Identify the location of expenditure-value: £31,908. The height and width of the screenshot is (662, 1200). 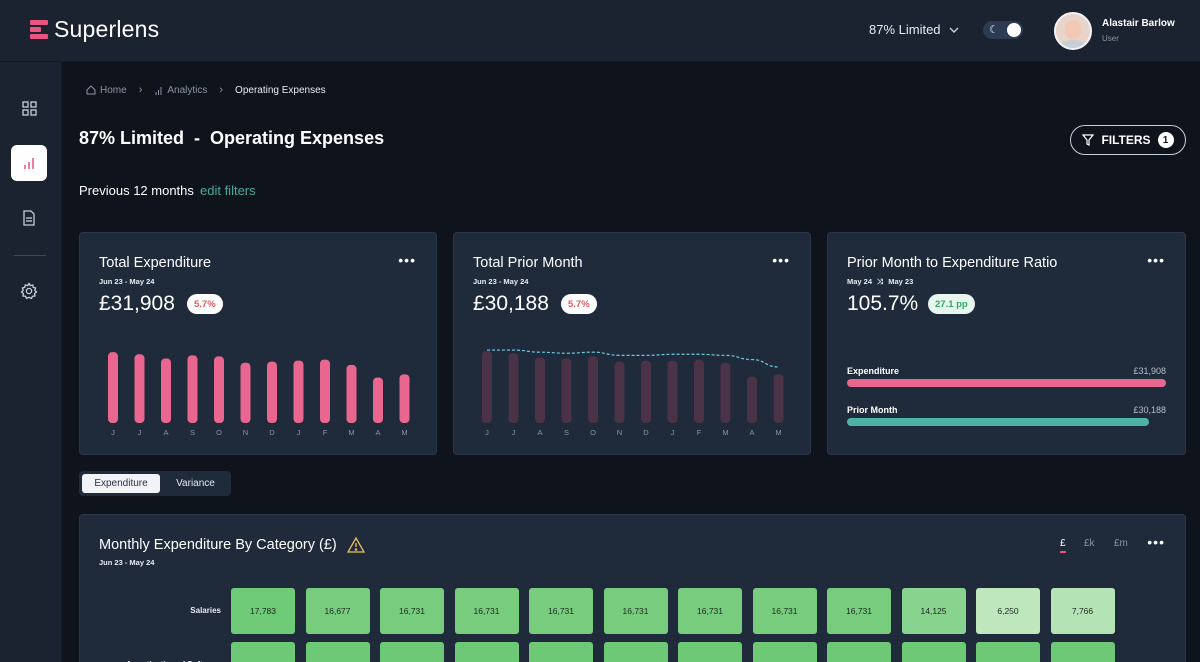
(1149, 371).